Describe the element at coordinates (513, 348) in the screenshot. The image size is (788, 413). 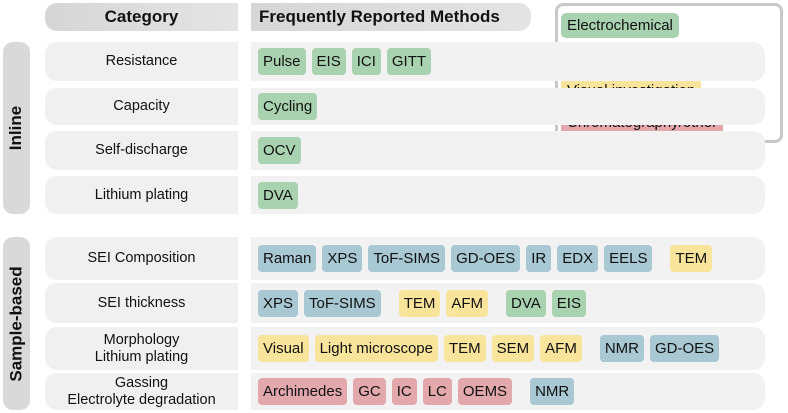
I see `method-chip-visual: SEM` at that location.